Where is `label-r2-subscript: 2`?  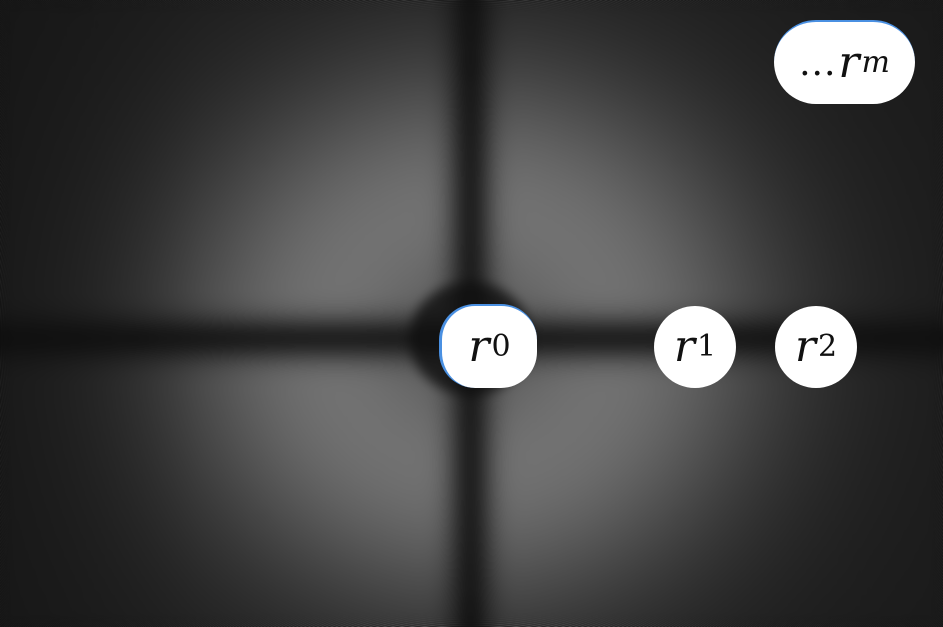
label-r2-subscript: 2 is located at coordinates (827, 346).